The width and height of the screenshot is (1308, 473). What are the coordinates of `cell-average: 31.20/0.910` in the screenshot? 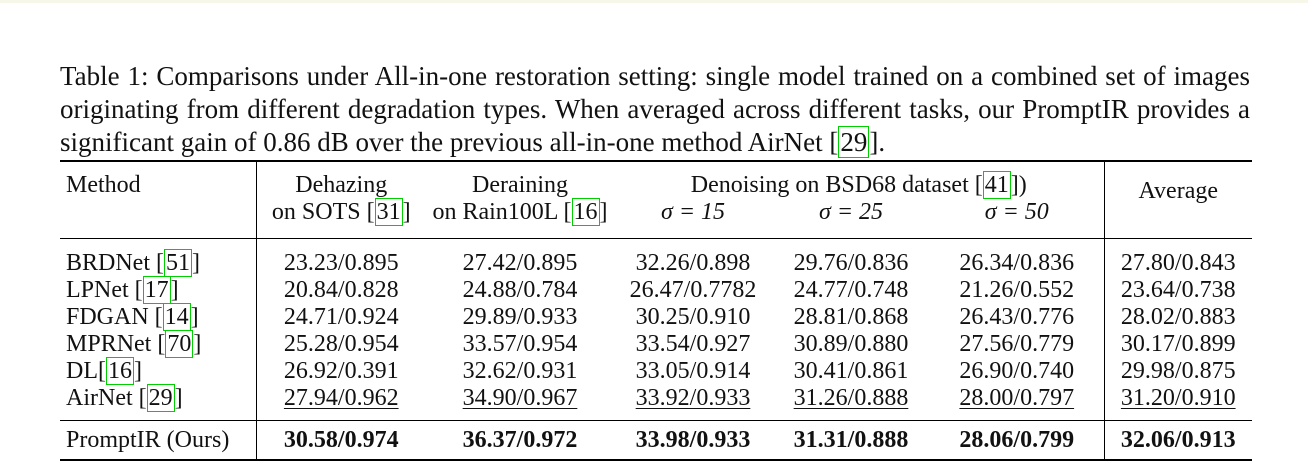 It's located at (1177, 403).